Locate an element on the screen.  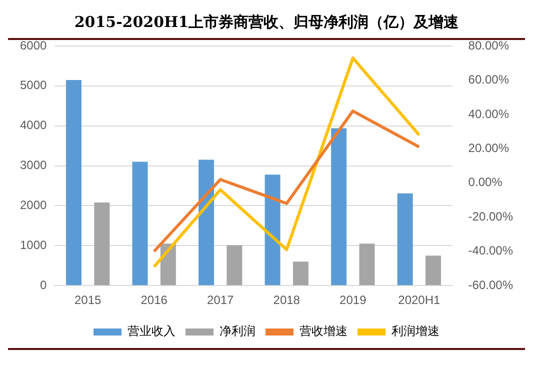
legend-label: 利润增速 is located at coordinates (416, 331).